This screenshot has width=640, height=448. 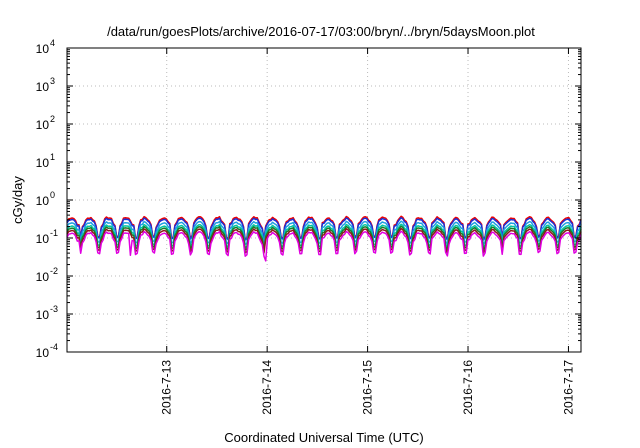 What do you see at coordinates (54, 271) in the screenshot?
I see `y-tick-exponent: -2` at bounding box center [54, 271].